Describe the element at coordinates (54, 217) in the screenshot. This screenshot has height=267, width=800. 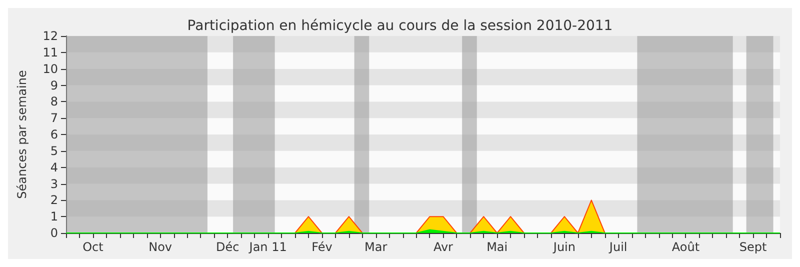
I see `y-tick-label: 1` at that location.